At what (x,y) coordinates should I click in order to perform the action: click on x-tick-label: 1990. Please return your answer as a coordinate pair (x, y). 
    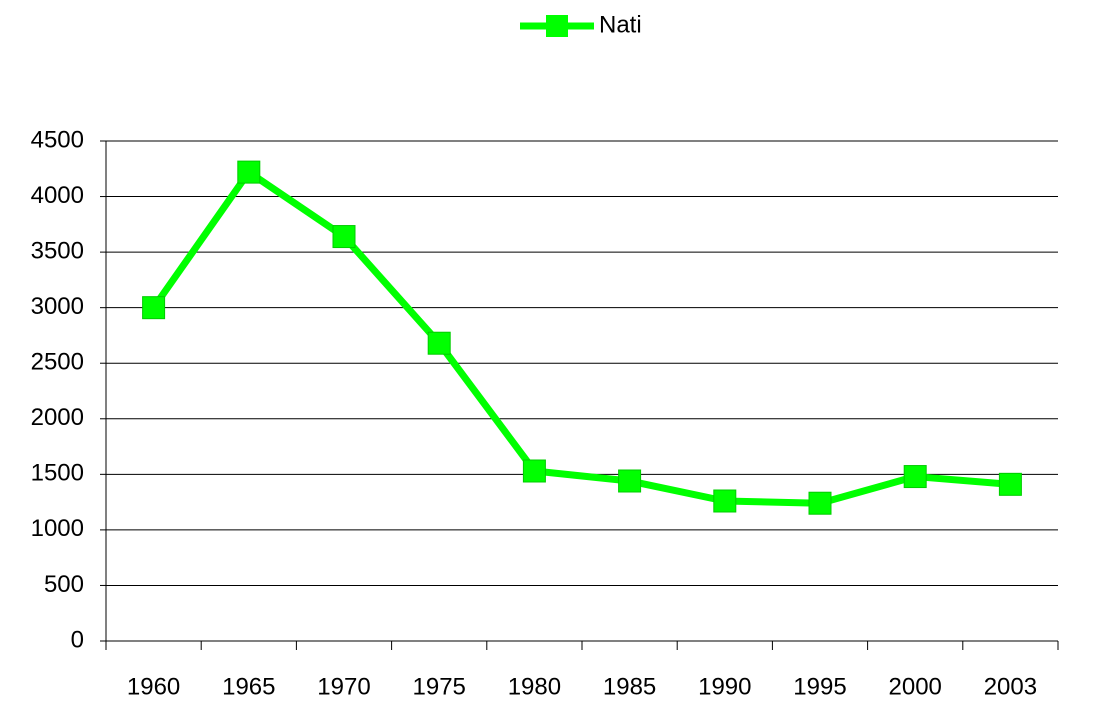
    Looking at the image, I should click on (724, 686).